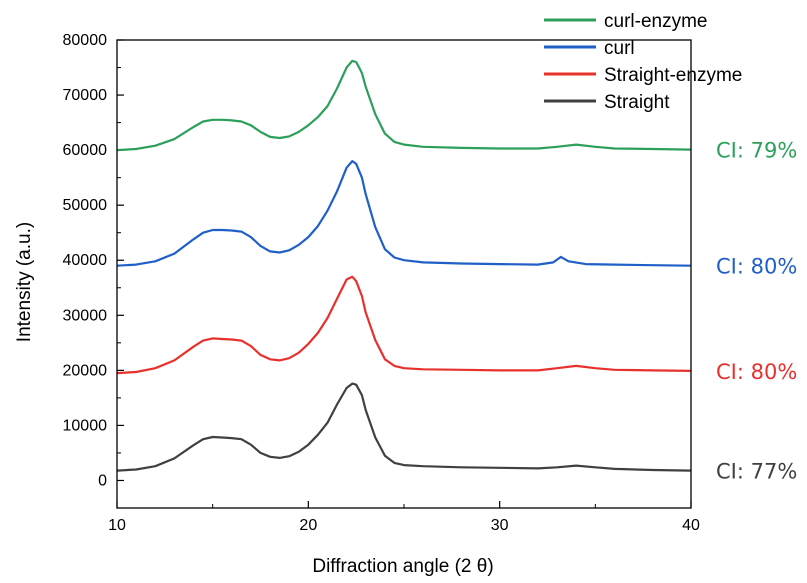  Describe the element at coordinates (756, 311) in the screenshot. I see `ci-annotations: CI: 79% CI: 80% CI: 80% CI: 77%` at that location.